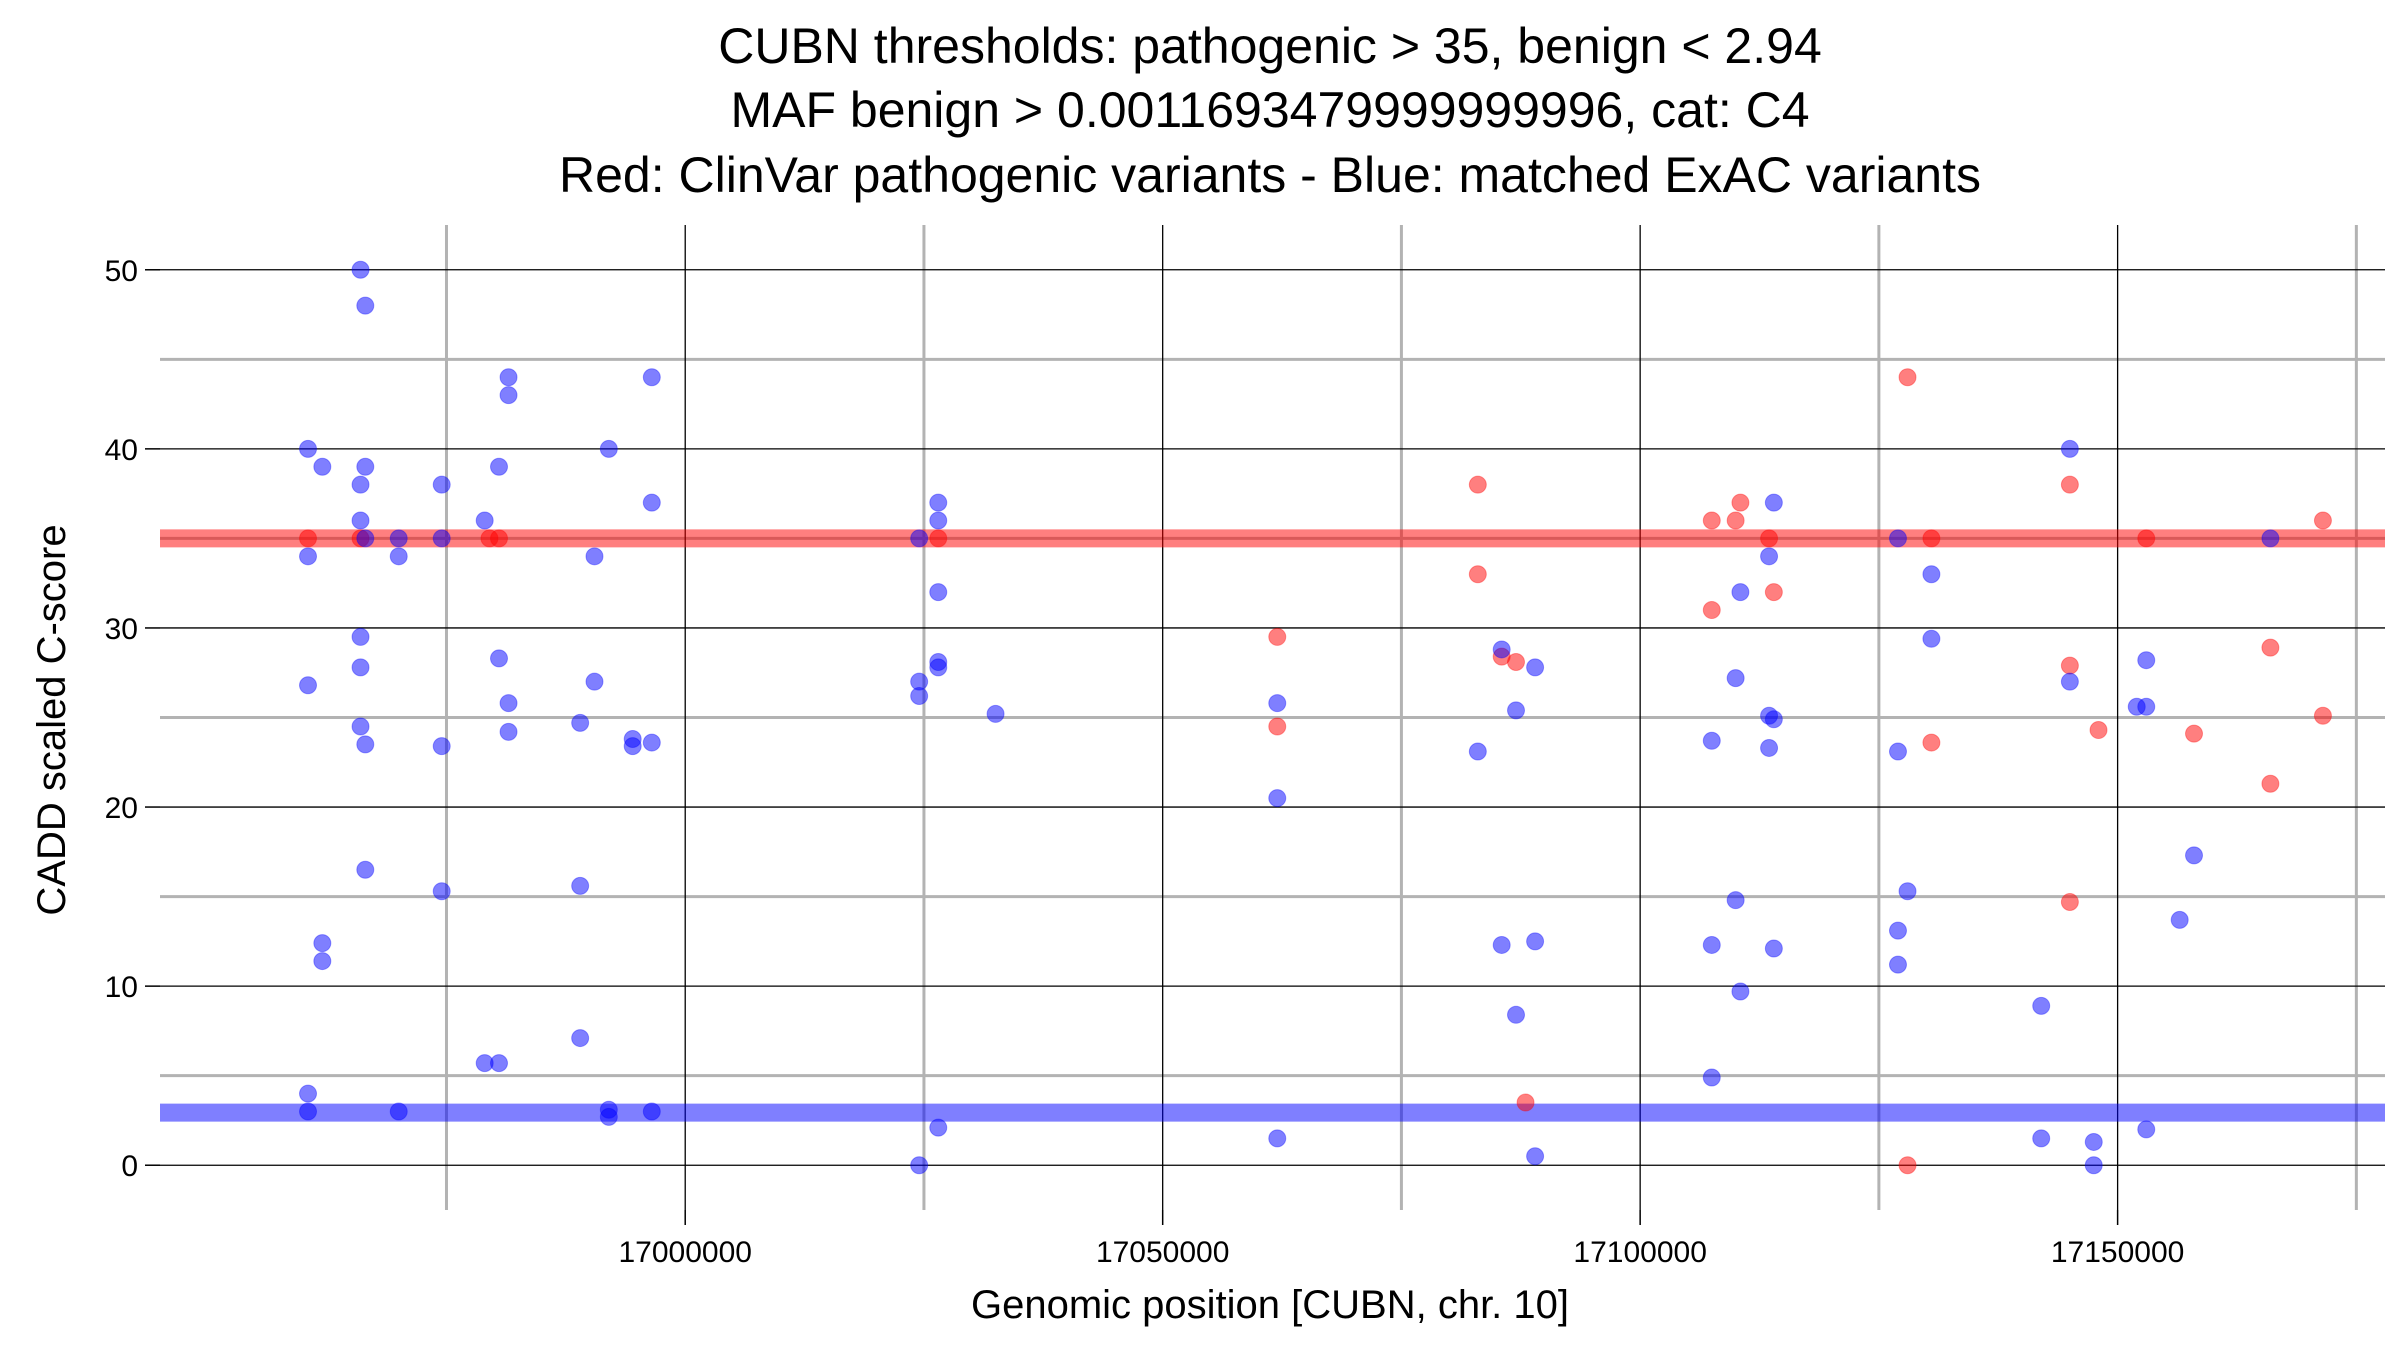 The image size is (2400, 1355). I want to click on y-tick-label: 10, so click(121, 987).